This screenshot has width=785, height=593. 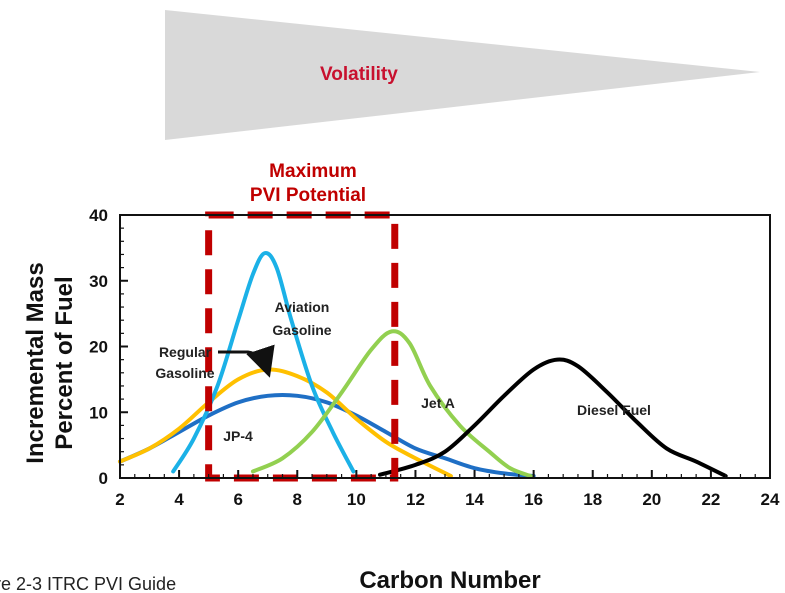 I want to click on series-label-diesel-fuel: Diesel Fuel, so click(x=614, y=410).